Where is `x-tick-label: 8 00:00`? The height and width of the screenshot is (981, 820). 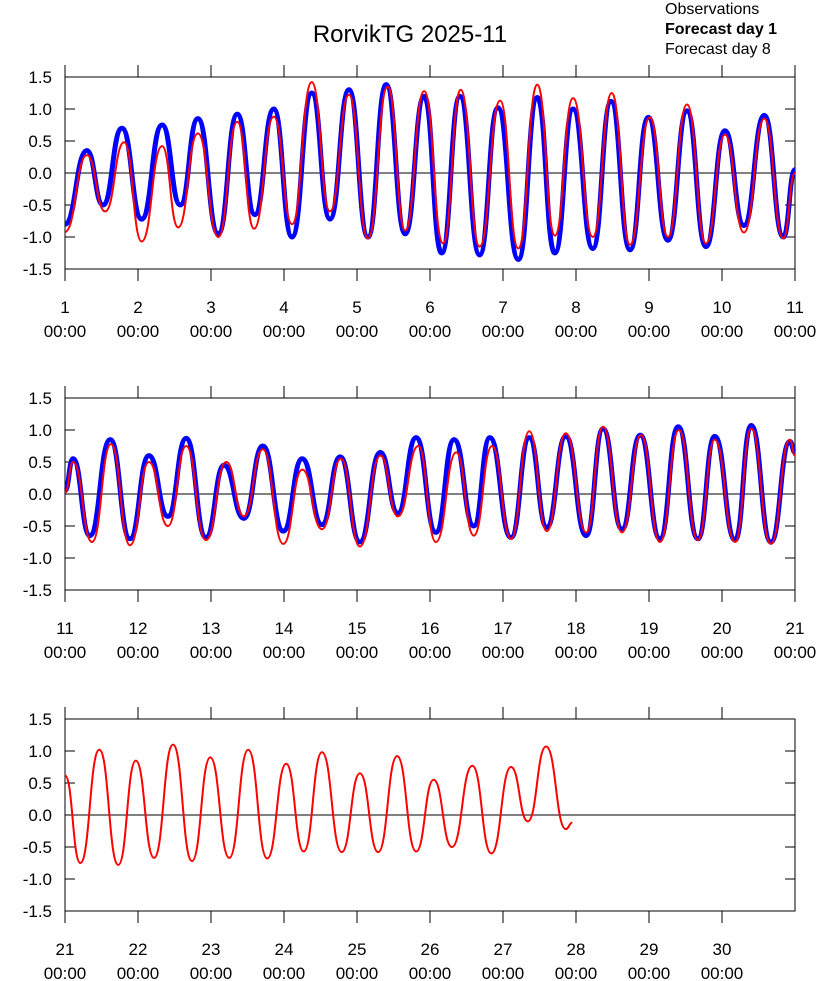
x-tick-label: 8 00:00 is located at coordinates (576, 319).